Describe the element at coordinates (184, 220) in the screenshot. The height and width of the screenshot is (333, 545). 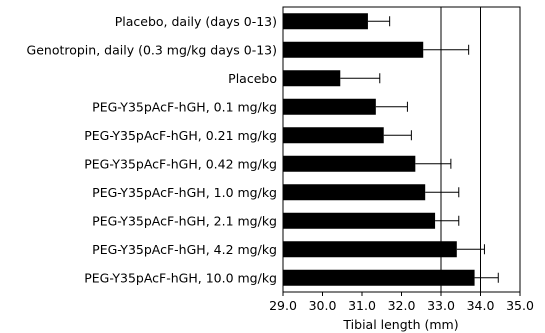
I see `category-label: PEG-Y35pAcF-hGH, 2.1 mg/kg` at that location.